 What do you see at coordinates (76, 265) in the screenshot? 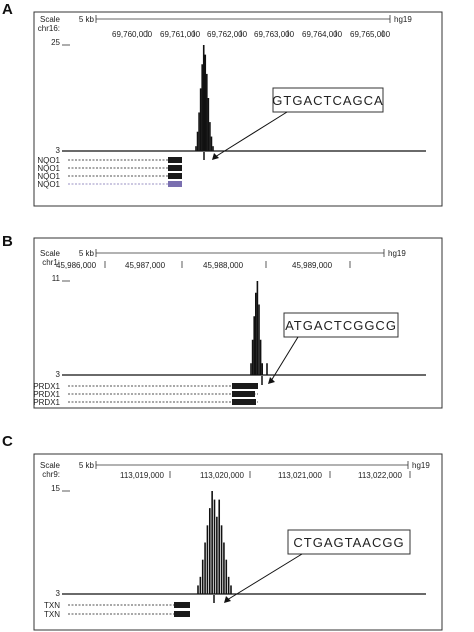
I see `coordinate-tick-label: 45,986,000` at bounding box center [76, 265].